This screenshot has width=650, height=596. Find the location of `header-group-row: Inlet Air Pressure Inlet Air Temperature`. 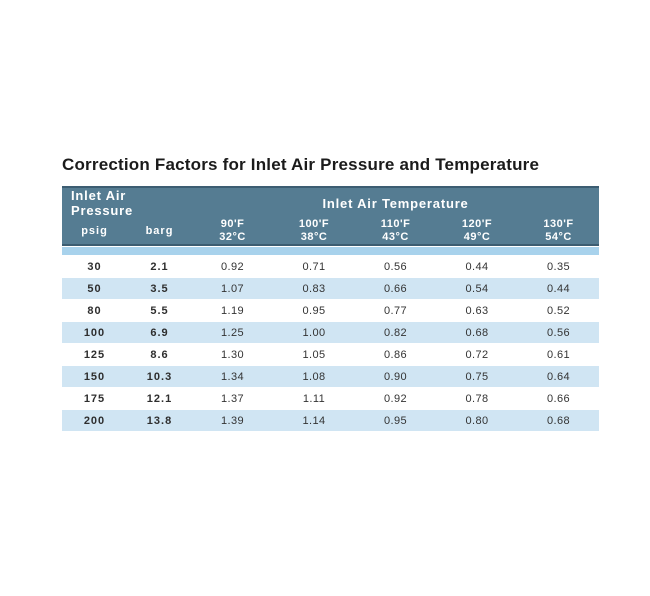

header-group-row: Inlet Air Pressure Inlet Air Temperature is located at coordinates (331, 203).